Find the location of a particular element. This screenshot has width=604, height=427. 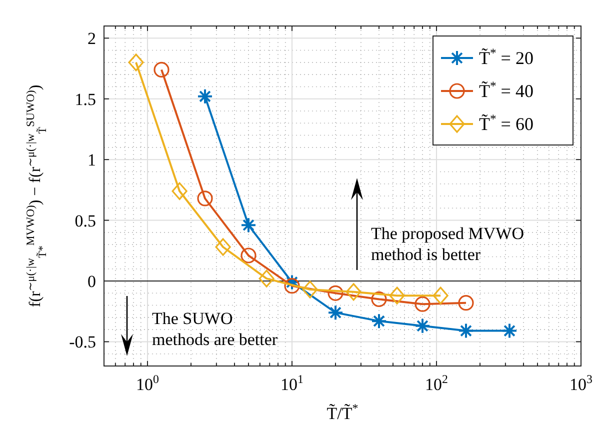

legend-label: T̃$^{*}$ = 40 is located at coordinates (506, 90).